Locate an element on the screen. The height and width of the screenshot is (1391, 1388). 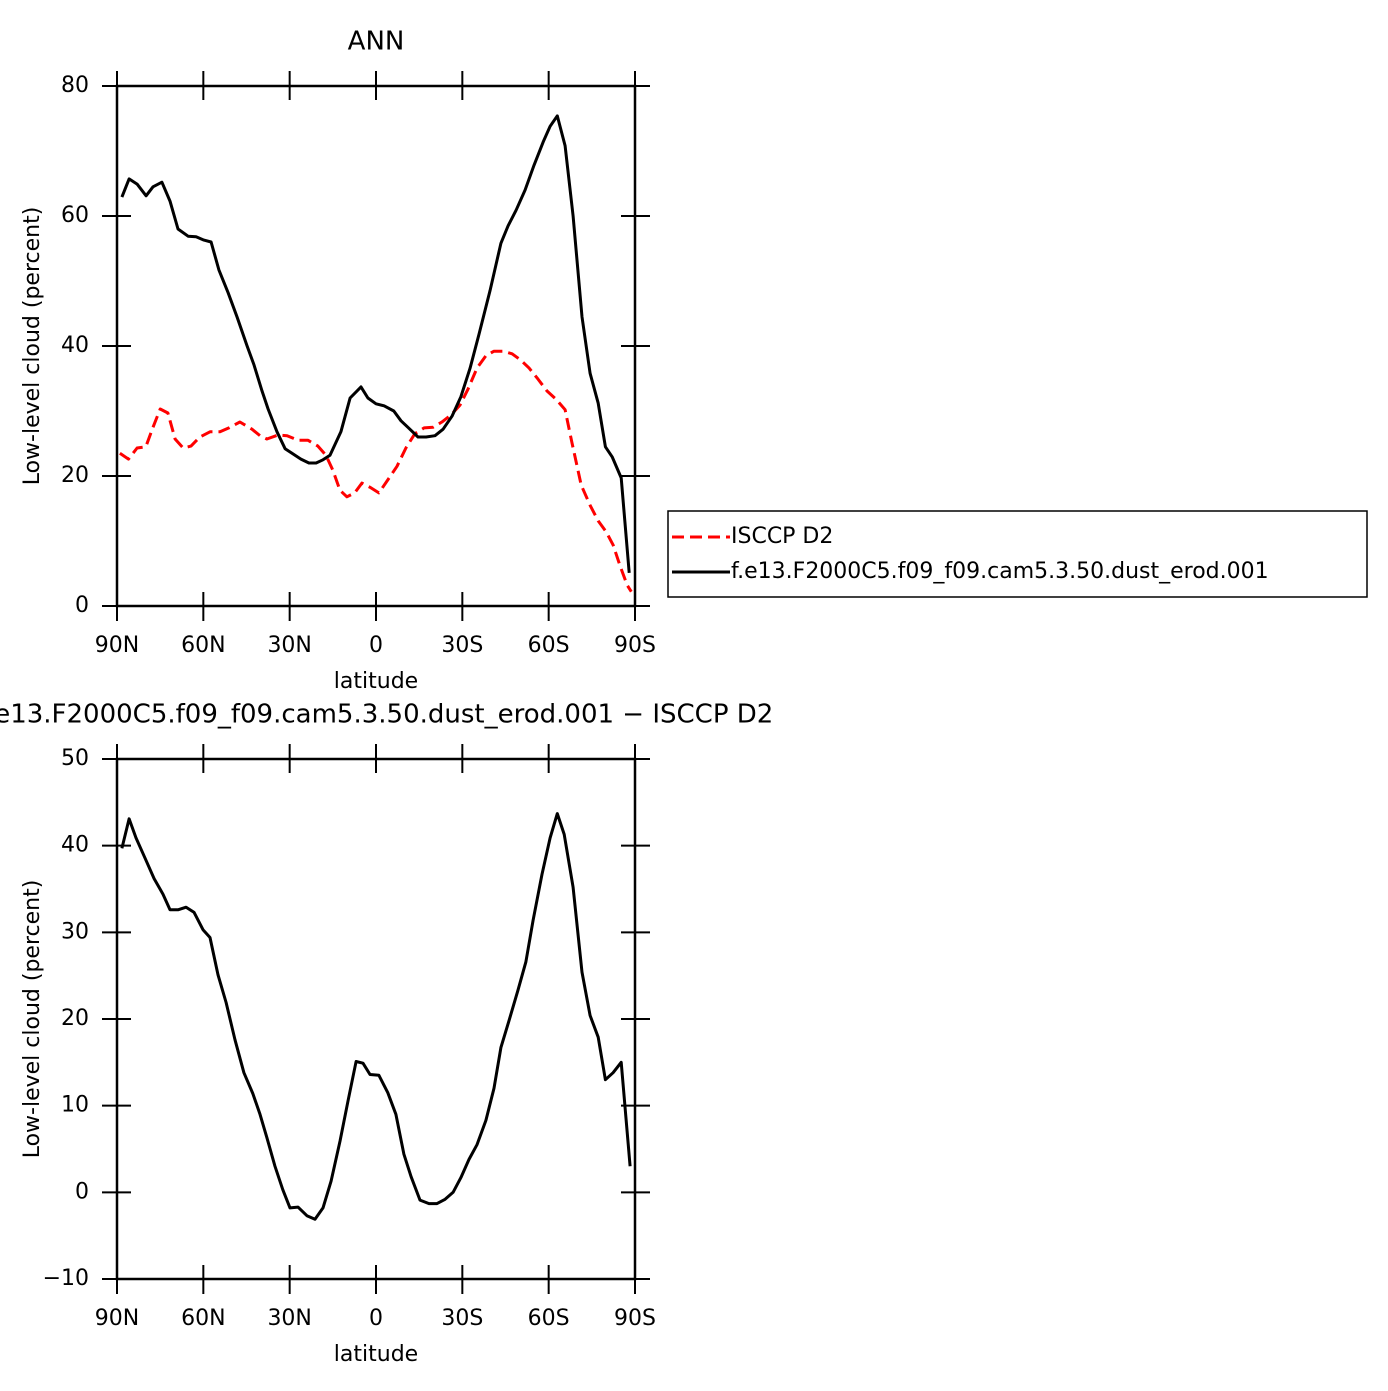
y-tick-label: 30 is located at coordinates (75, 931).